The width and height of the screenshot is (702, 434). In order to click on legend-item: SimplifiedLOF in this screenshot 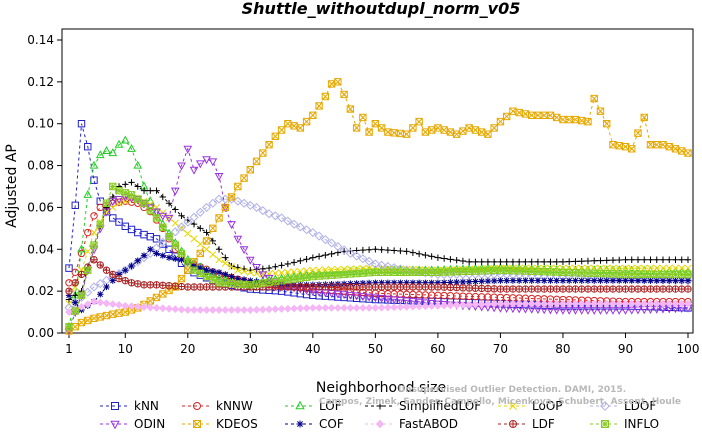, I will do `click(423, 406)`.